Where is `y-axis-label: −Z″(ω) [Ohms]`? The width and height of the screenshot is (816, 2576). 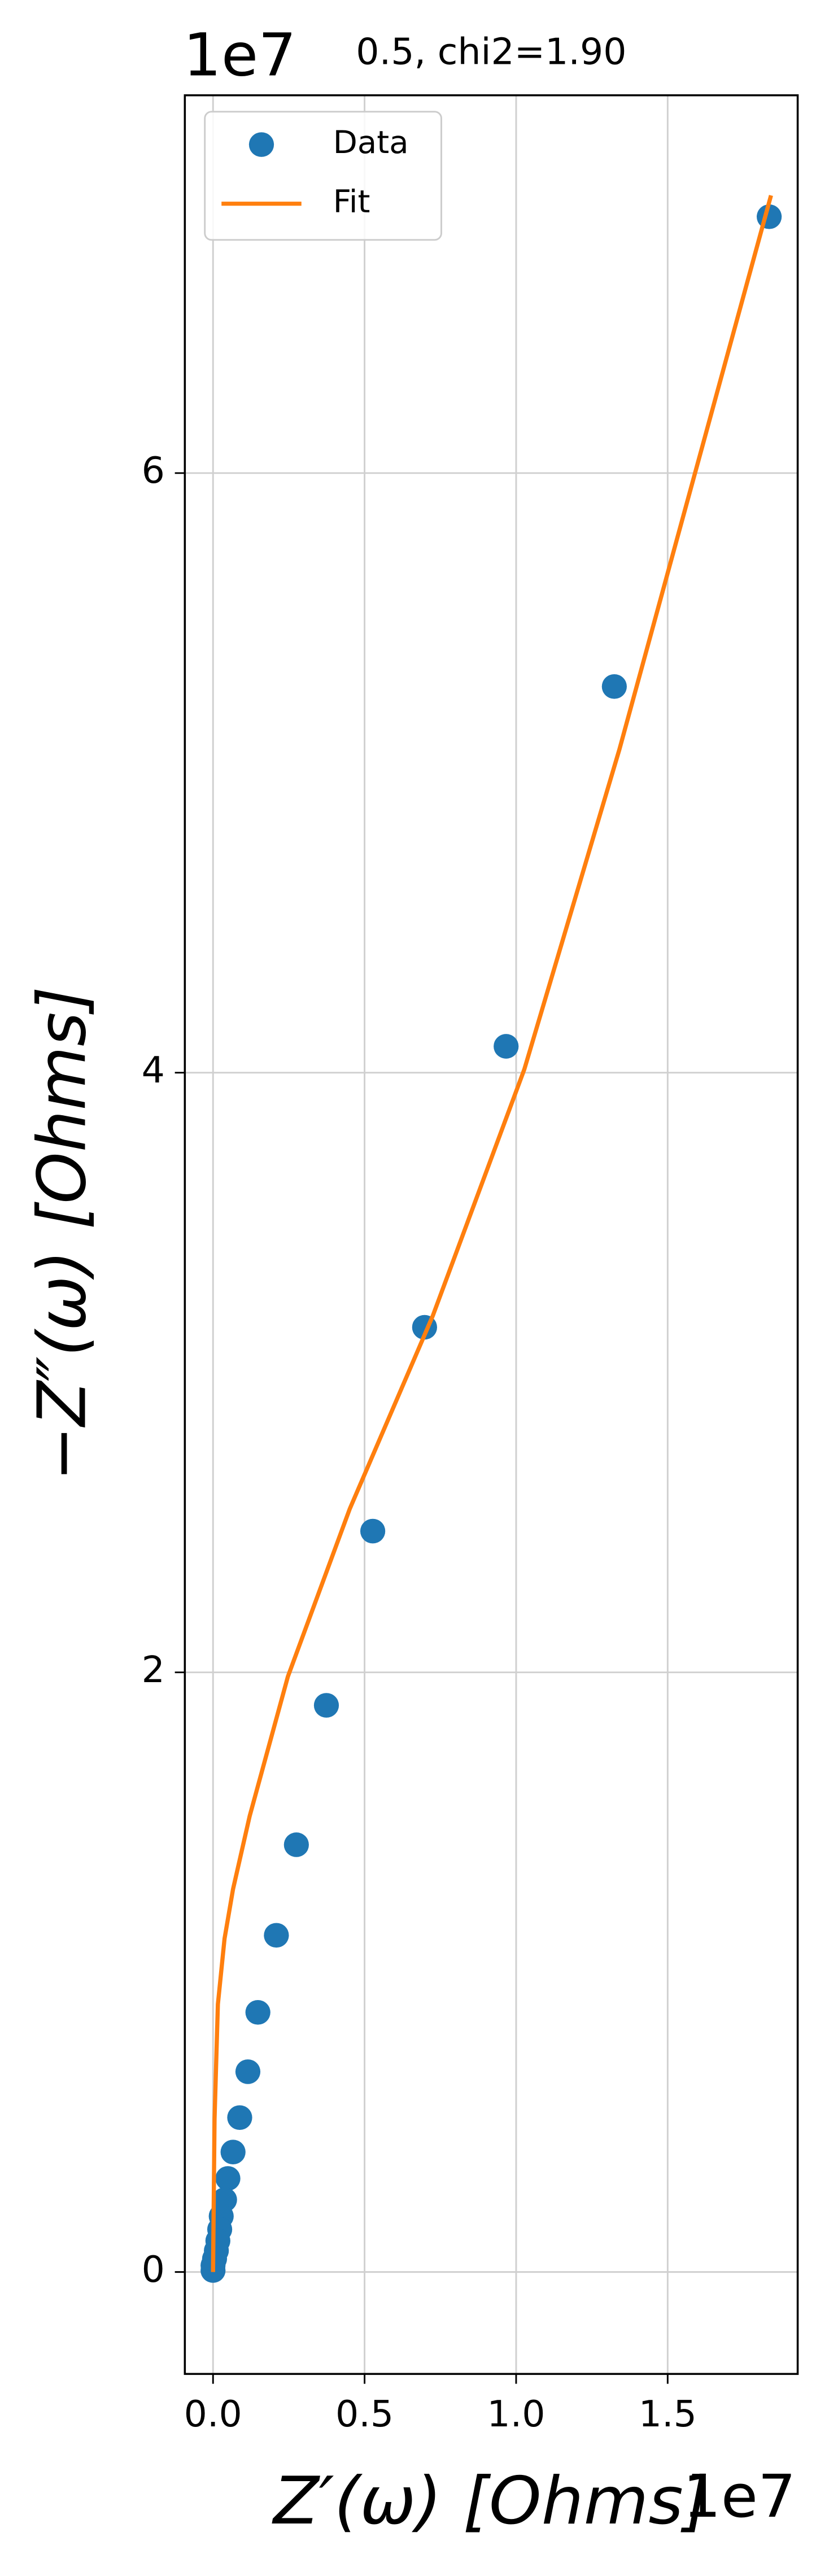 y-axis-label: −Z″(ω) [Ohms] is located at coordinates (62, 1234).